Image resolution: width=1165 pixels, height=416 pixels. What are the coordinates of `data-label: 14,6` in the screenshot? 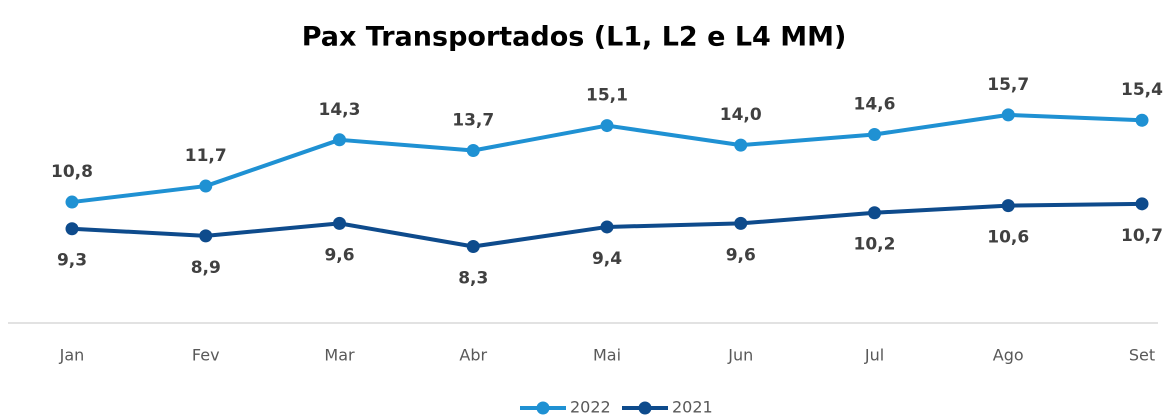 It's located at (875, 104).